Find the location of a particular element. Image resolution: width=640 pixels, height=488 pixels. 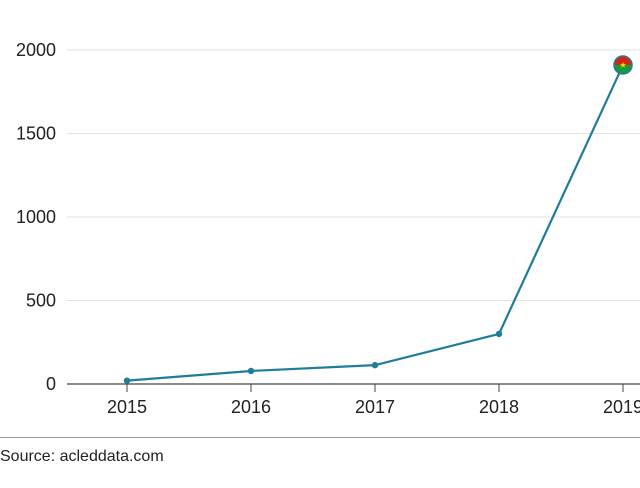

flag-body is located at coordinates (623, 65).